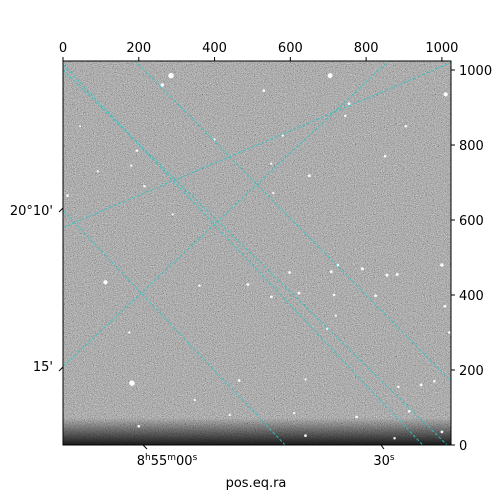  What do you see at coordinates (471, 371) in the screenshot?
I see `y-tick-label: 200` at bounding box center [471, 371].